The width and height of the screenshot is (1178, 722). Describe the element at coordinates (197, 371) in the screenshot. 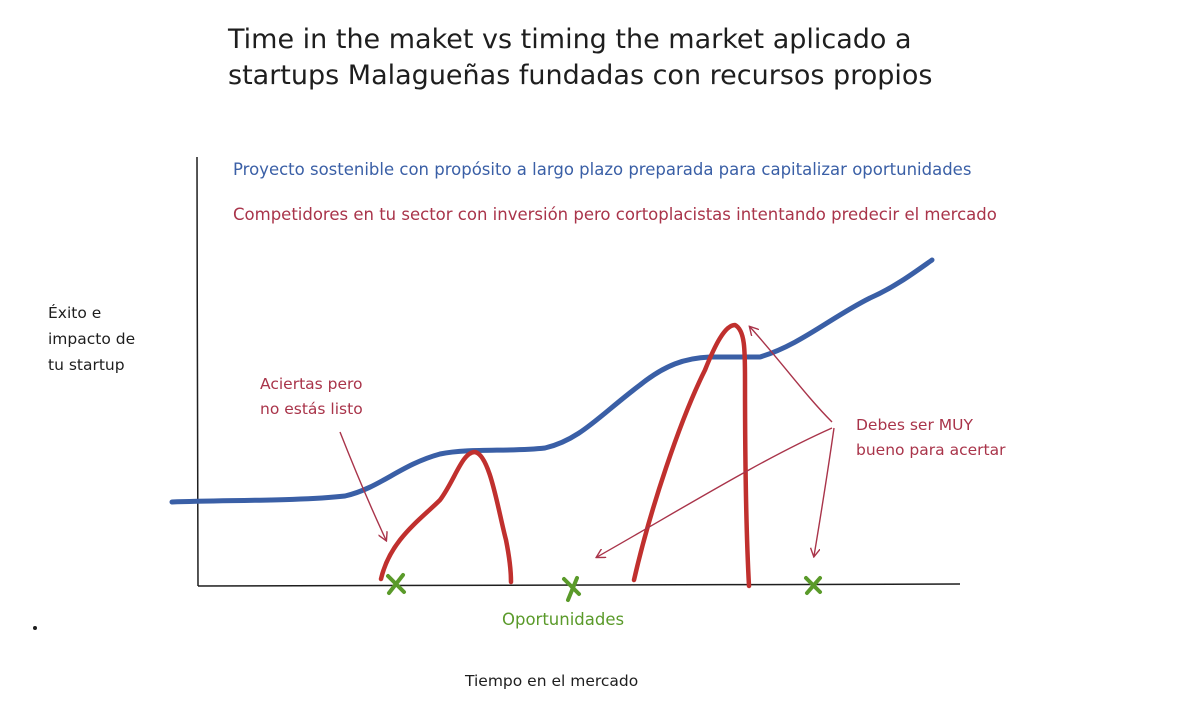

I see `y-axis-line` at that location.